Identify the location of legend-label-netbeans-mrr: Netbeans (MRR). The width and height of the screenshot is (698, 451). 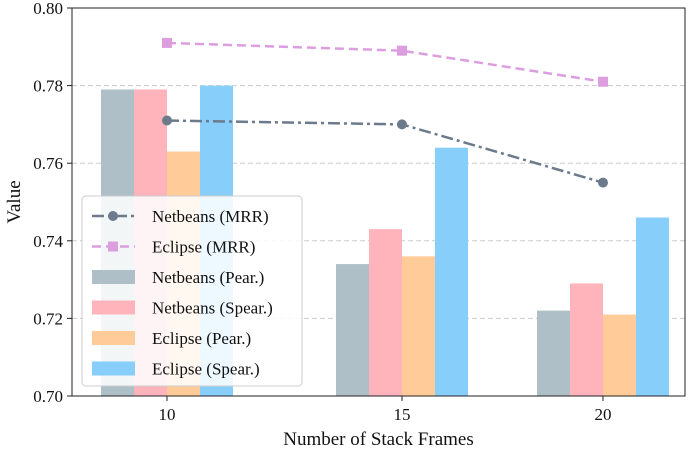
(210, 216).